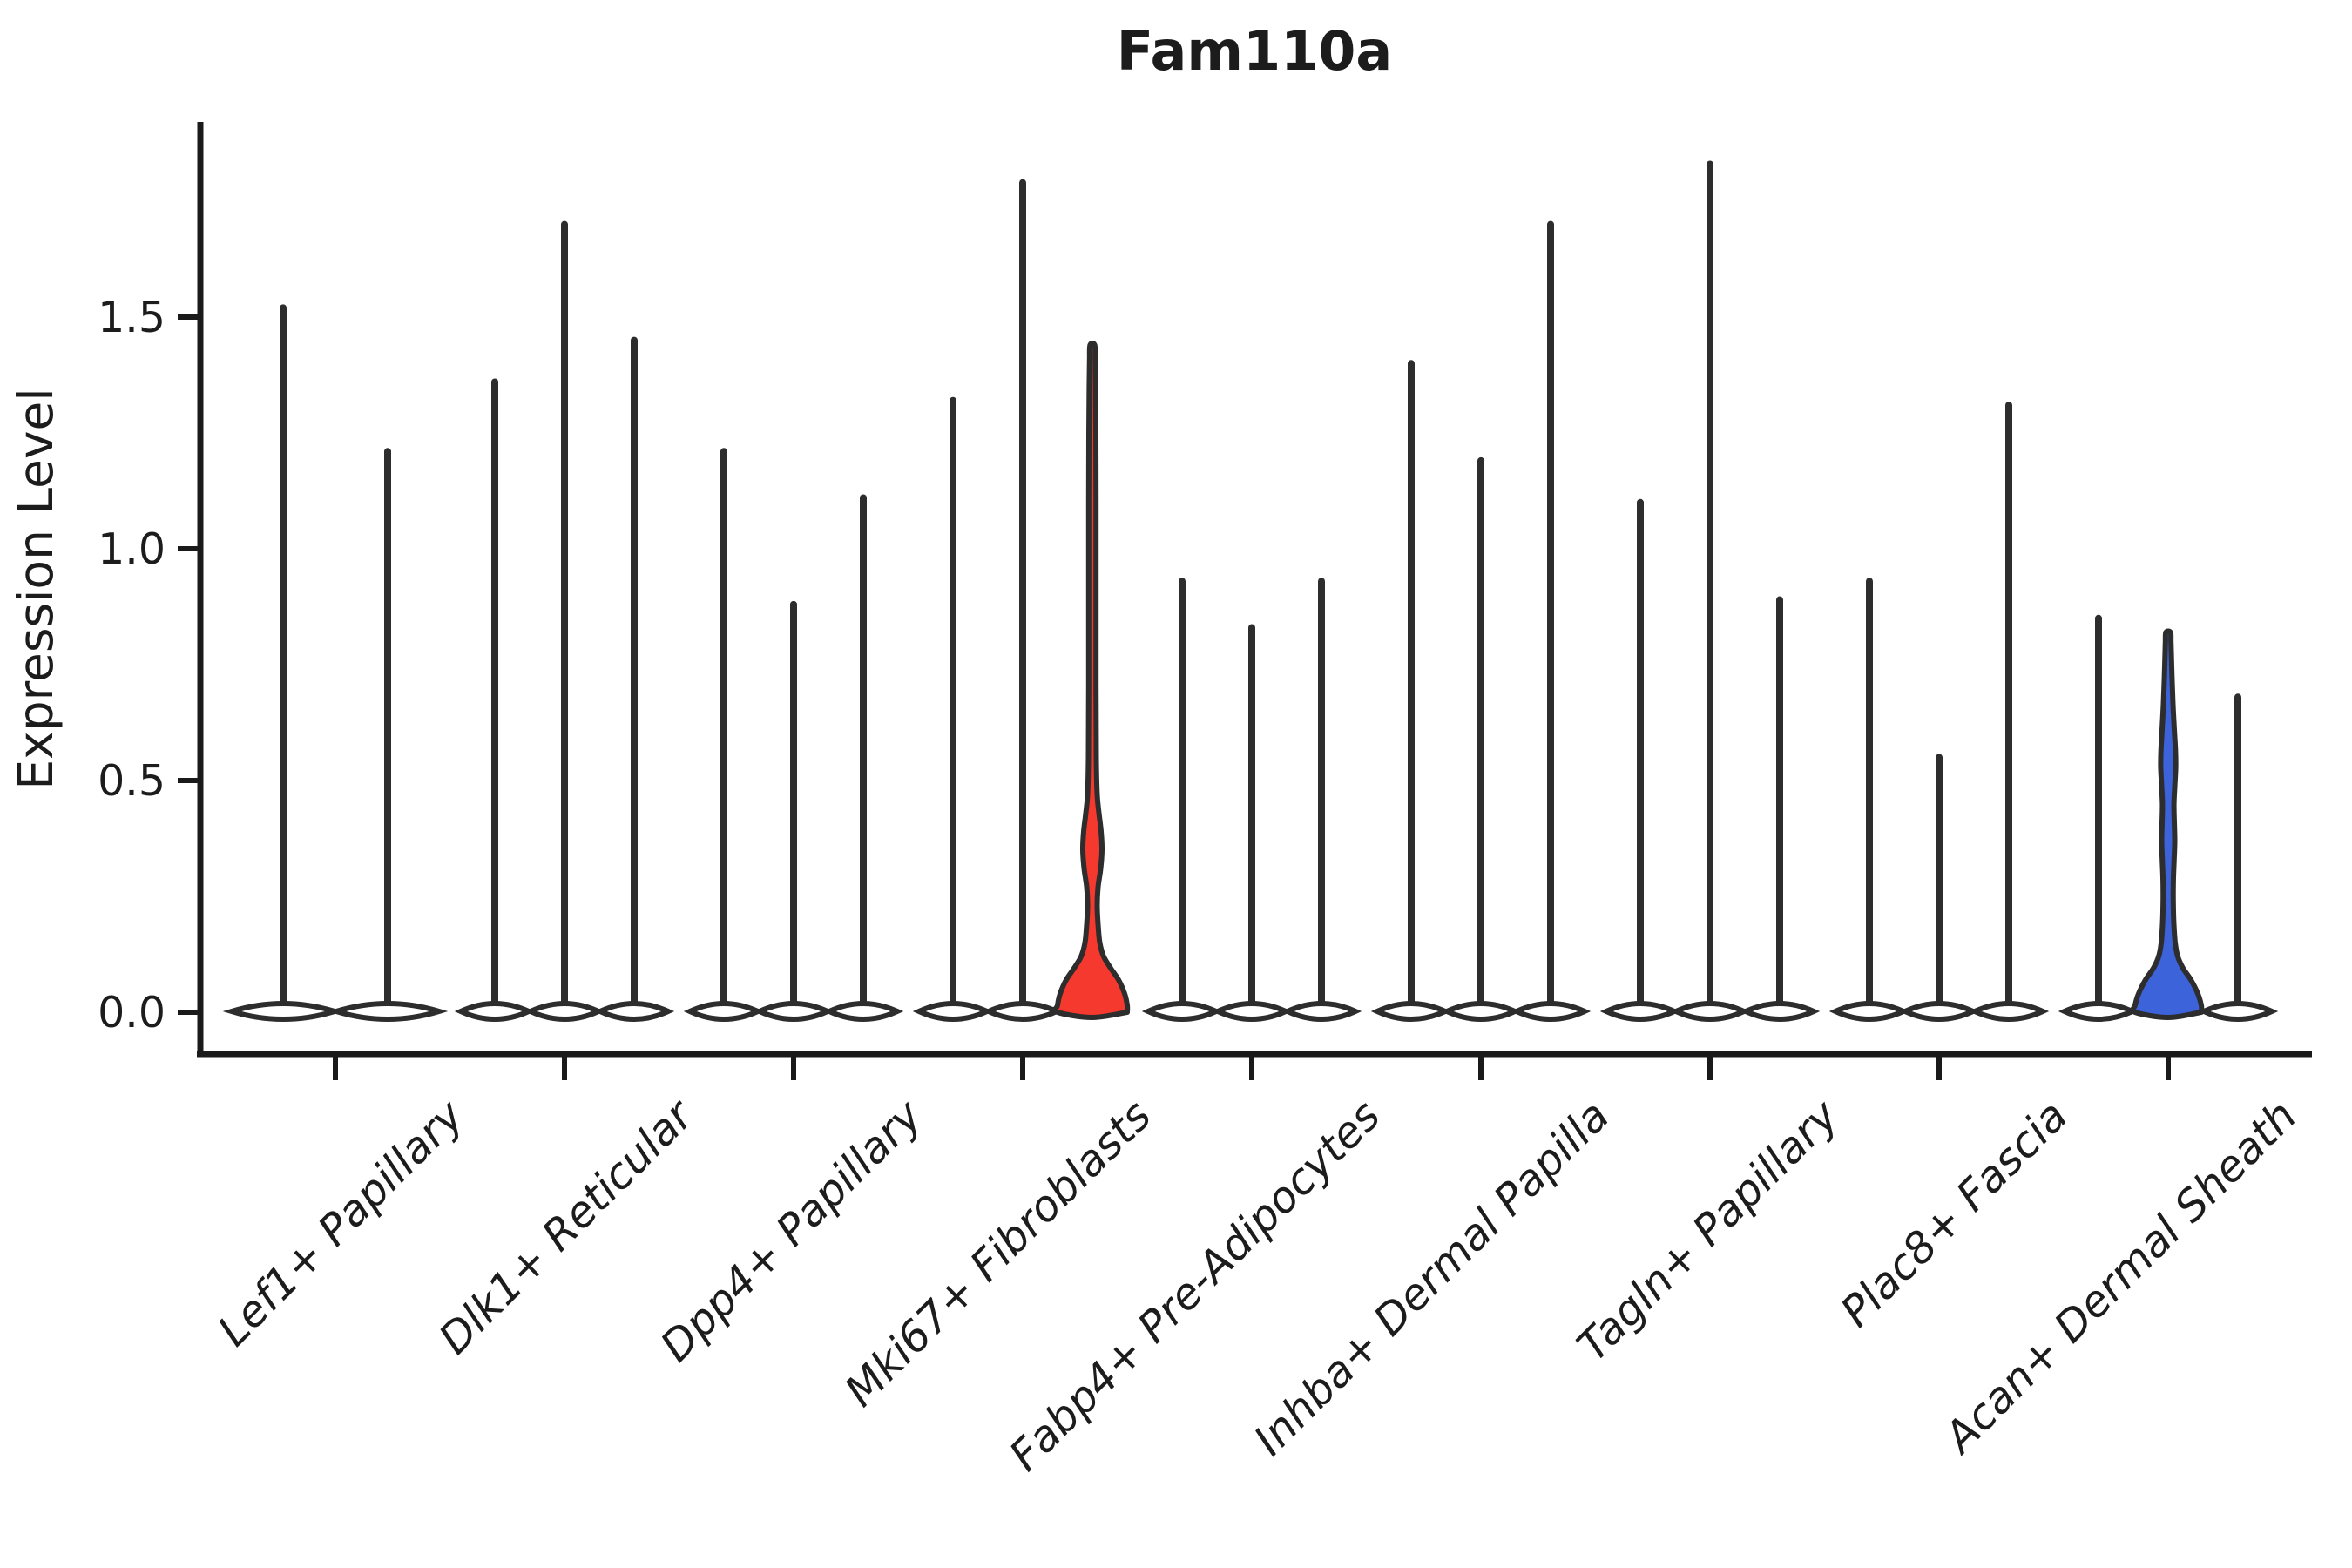 Image resolution: width=2352 pixels, height=1568 pixels. What do you see at coordinates (132, 781) in the screenshot?
I see `y-tick-label: 0.5` at bounding box center [132, 781].